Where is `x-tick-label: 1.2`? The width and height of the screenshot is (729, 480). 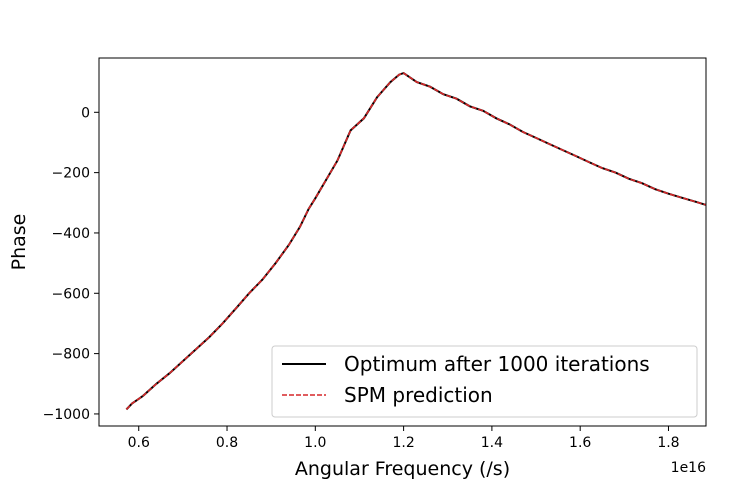 x-tick-label: 1.2 is located at coordinates (403, 443).